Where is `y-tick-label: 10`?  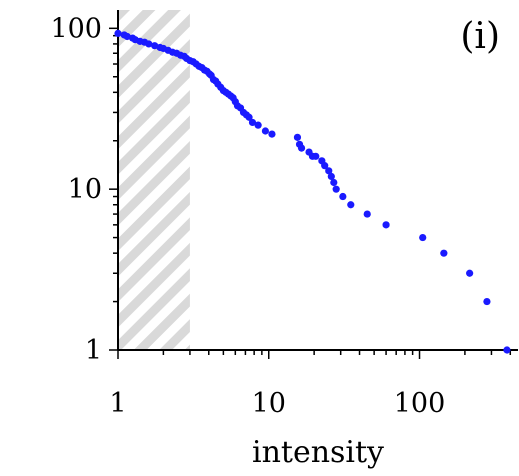
y-tick-label: 10 is located at coordinates (85, 189).